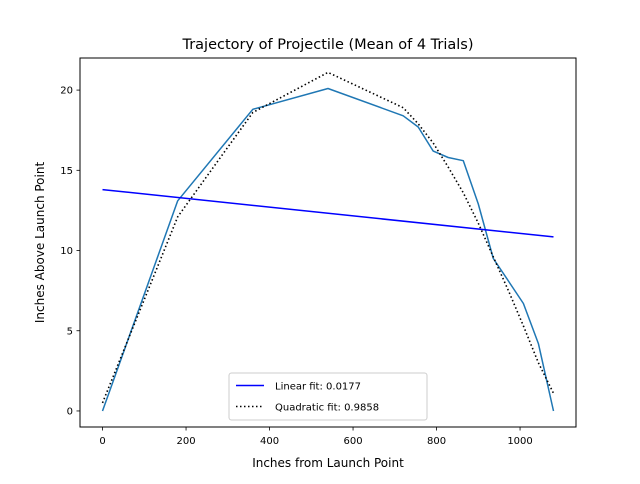 This screenshot has width=640, height=484. Describe the element at coordinates (70, 412) in the screenshot. I see `y-tick-label-0: 0` at that location.